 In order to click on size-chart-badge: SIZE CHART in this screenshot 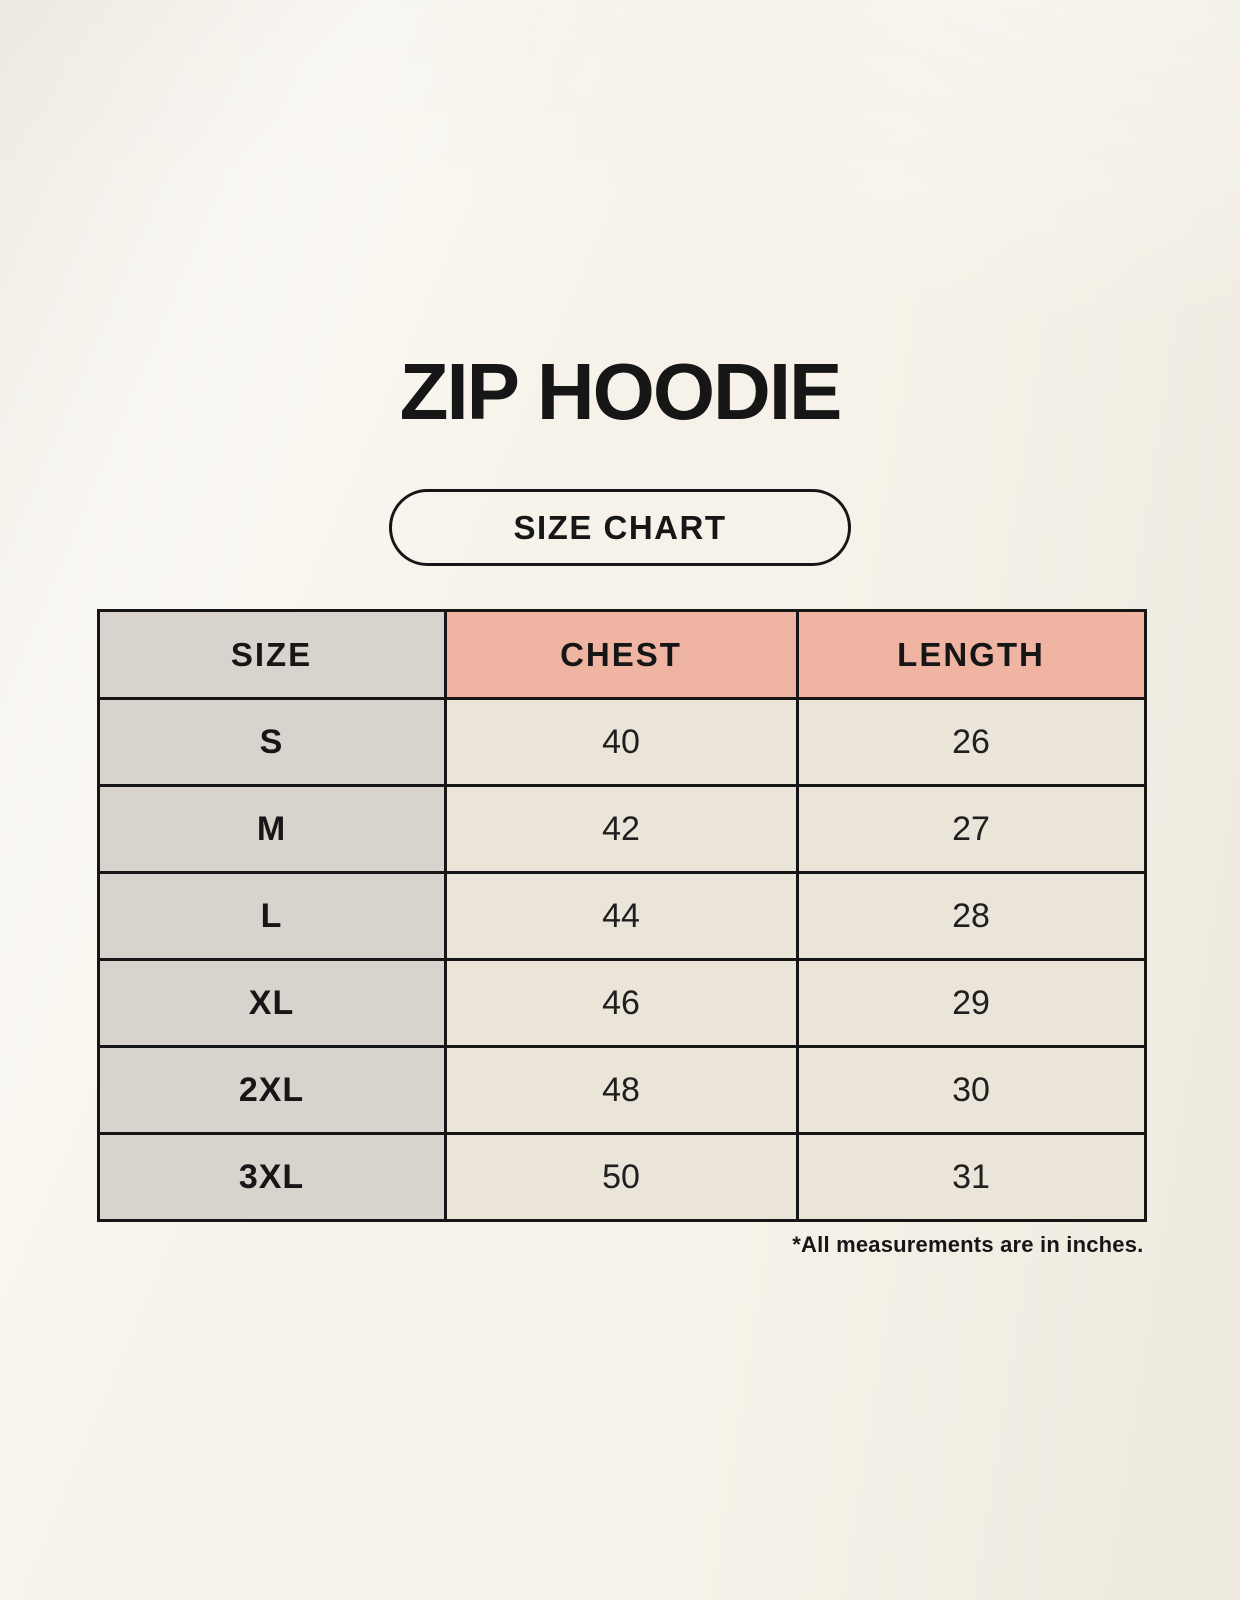, I will do `click(620, 527)`.